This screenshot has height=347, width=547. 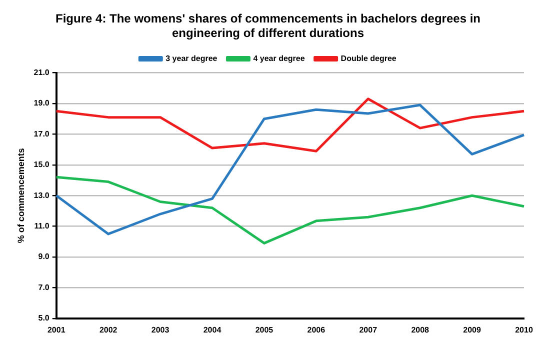 I want to click on x-tick-label: 2007, so click(x=368, y=329).